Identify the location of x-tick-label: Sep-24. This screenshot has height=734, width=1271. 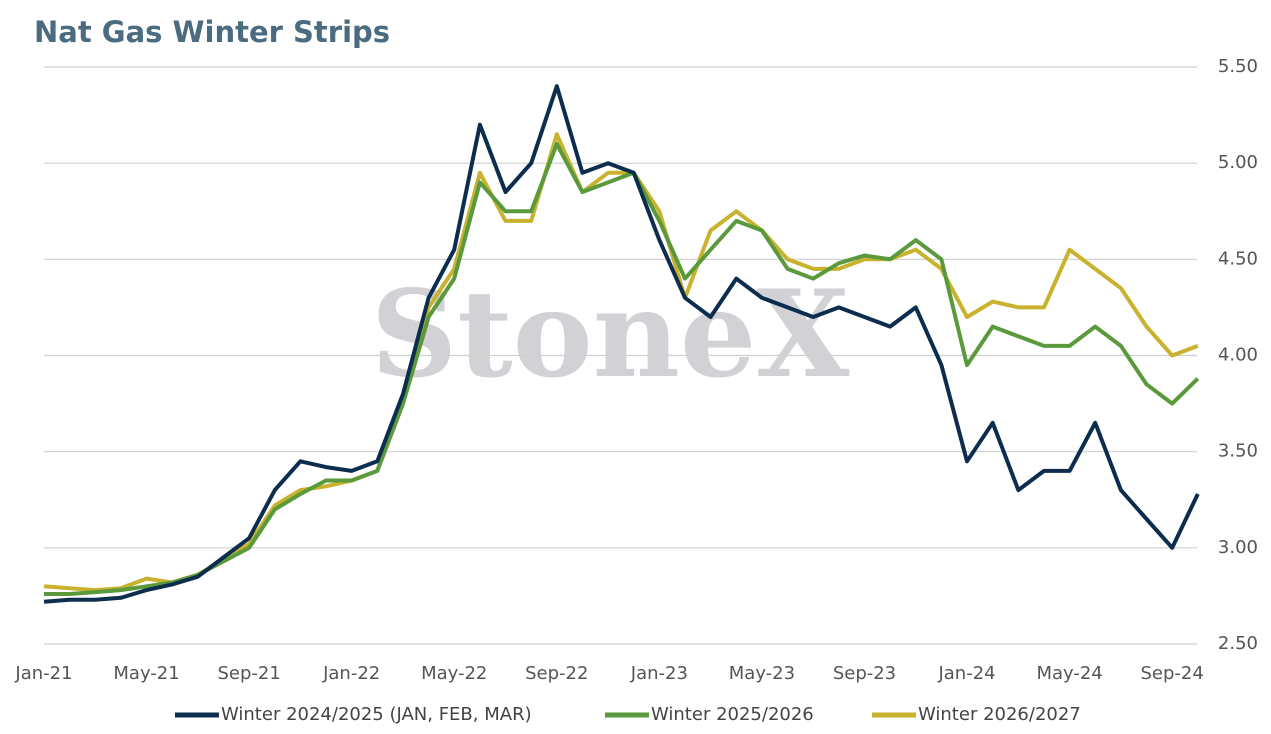
(1171, 673).